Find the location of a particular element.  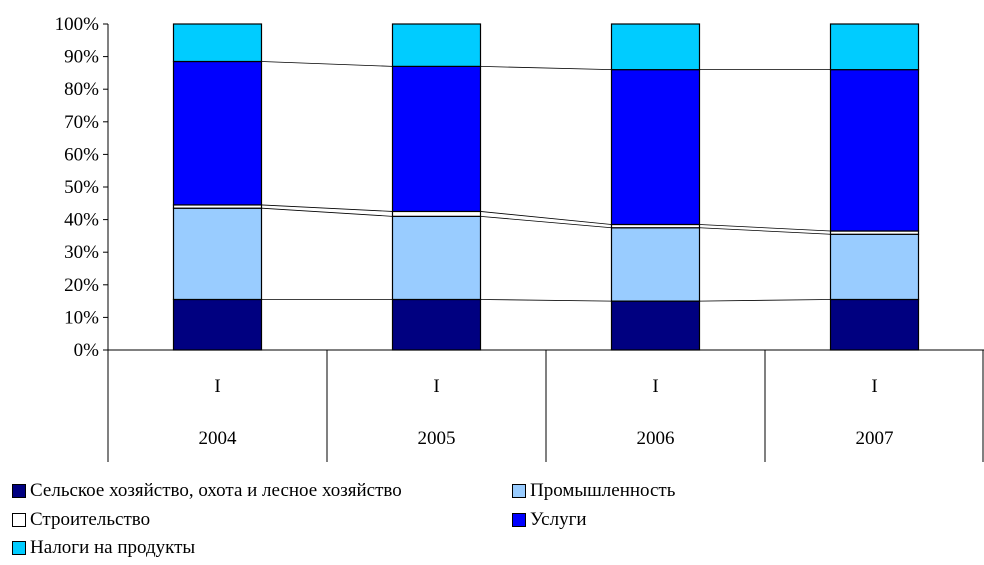

y-tick-label: 50% is located at coordinates (81, 187).